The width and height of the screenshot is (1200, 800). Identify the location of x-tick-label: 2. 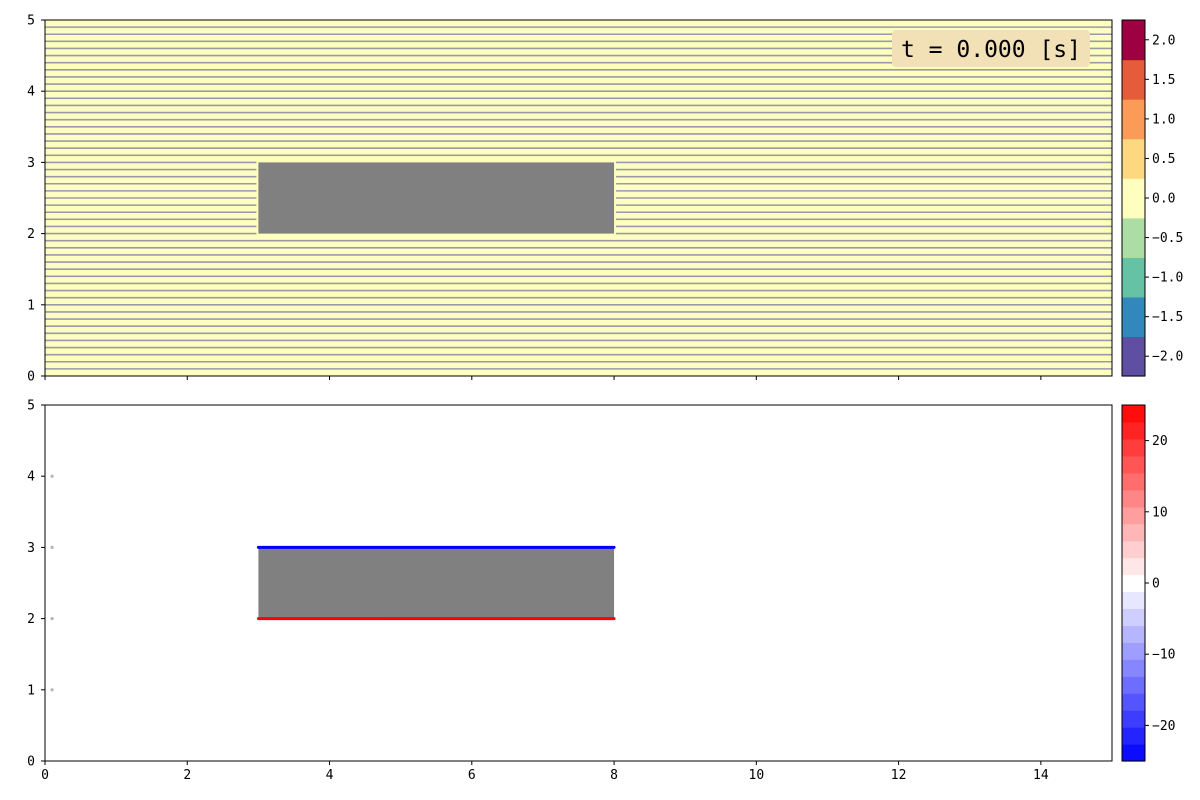
(187, 775).